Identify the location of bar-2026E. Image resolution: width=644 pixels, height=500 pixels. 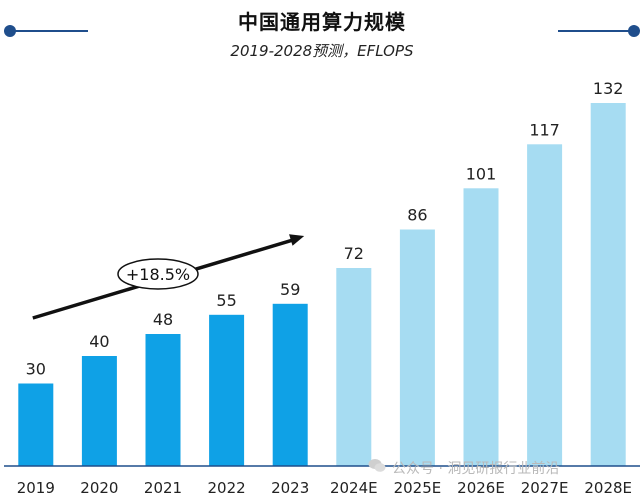
(481, 327).